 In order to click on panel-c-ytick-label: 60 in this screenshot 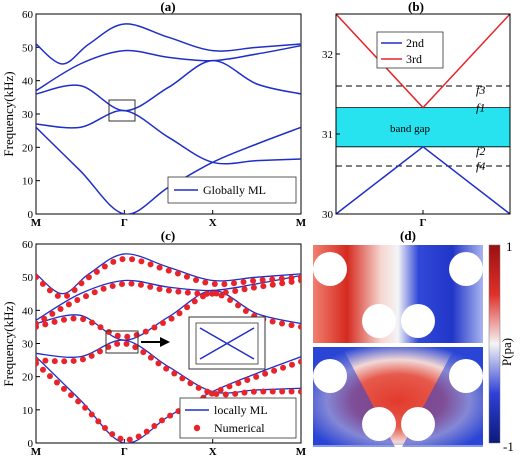, I will do `click(28, 245)`.